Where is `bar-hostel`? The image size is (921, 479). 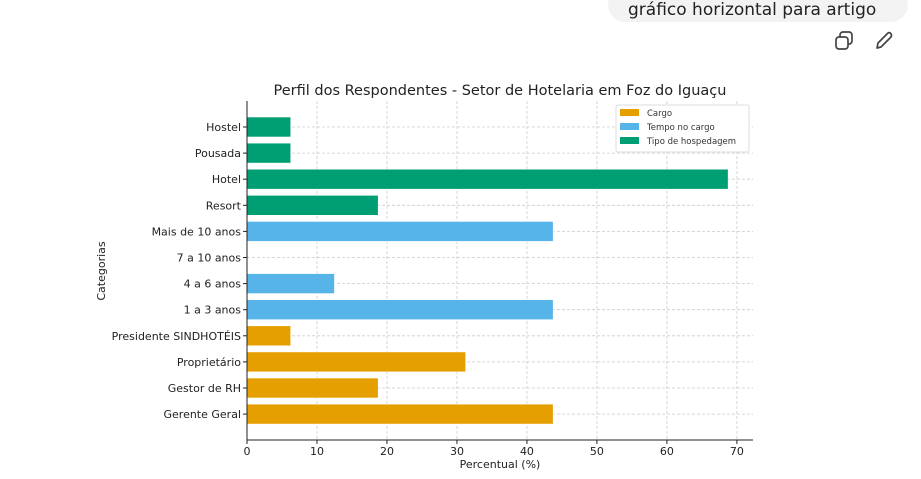 bar-hostel is located at coordinates (269, 127).